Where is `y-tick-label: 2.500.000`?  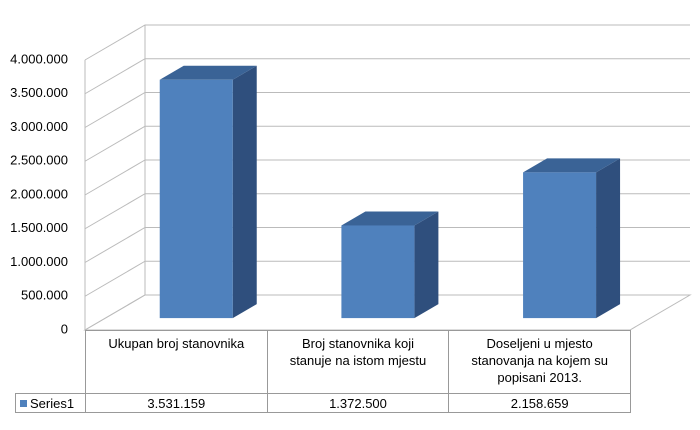
y-tick-label: 2.500.000 is located at coordinates (39, 160).